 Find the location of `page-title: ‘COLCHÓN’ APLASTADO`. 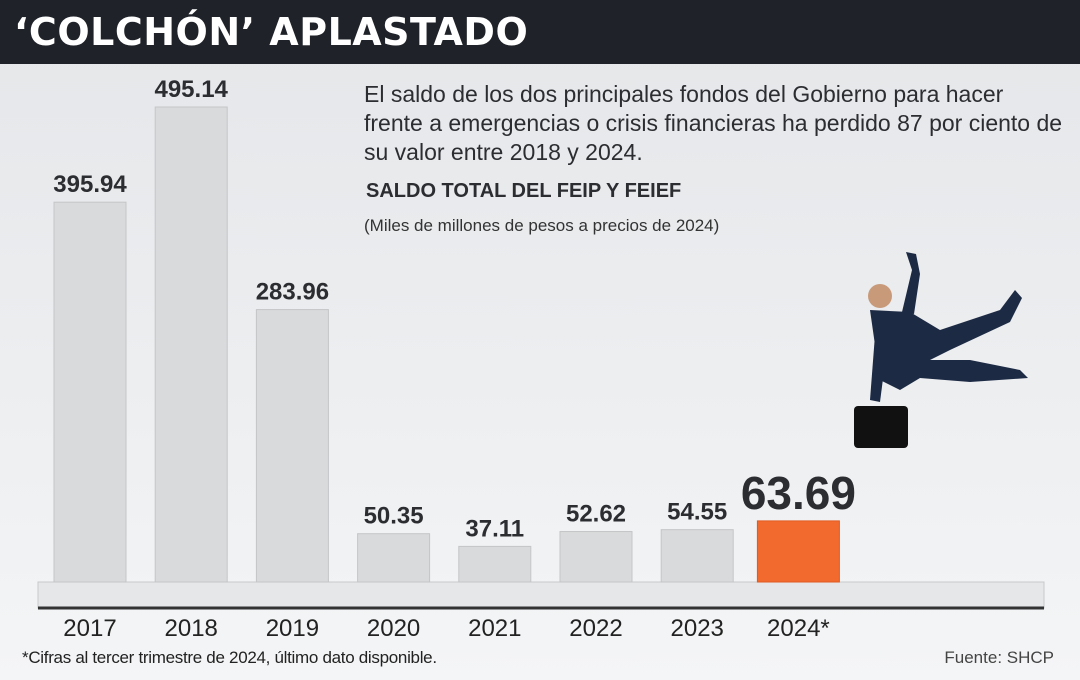

page-title: ‘COLCHÓN’ APLASTADO is located at coordinates (271, 32).